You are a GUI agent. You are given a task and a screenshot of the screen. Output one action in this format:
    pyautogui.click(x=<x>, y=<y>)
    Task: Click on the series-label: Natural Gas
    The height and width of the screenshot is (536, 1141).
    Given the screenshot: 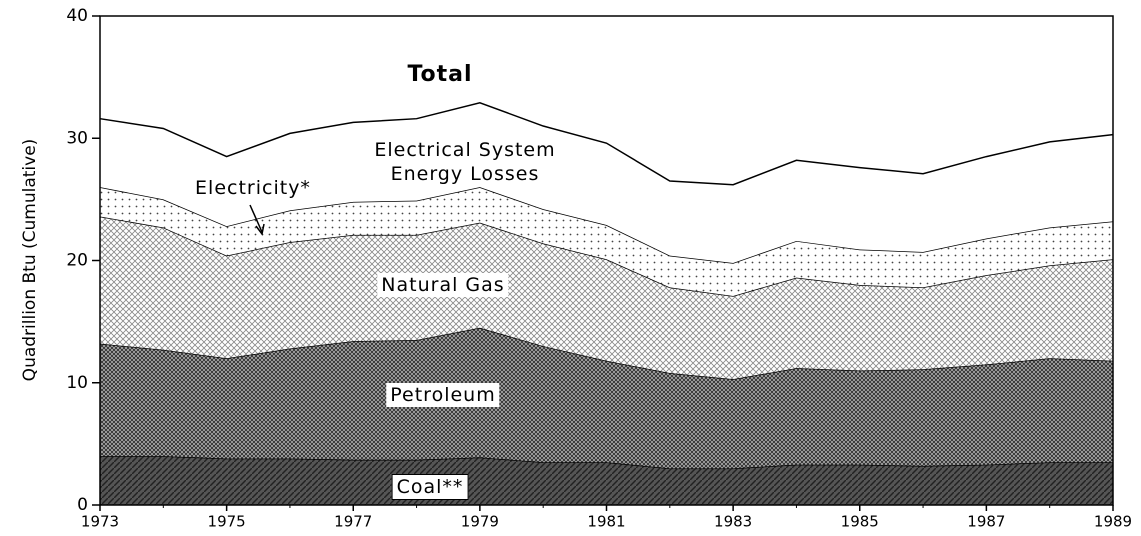 What is the action you would take?
    pyautogui.click(x=443, y=285)
    